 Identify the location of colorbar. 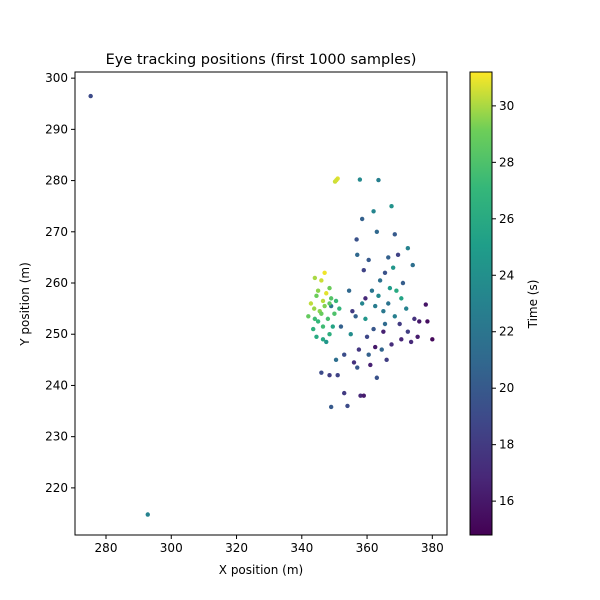
(481, 303).